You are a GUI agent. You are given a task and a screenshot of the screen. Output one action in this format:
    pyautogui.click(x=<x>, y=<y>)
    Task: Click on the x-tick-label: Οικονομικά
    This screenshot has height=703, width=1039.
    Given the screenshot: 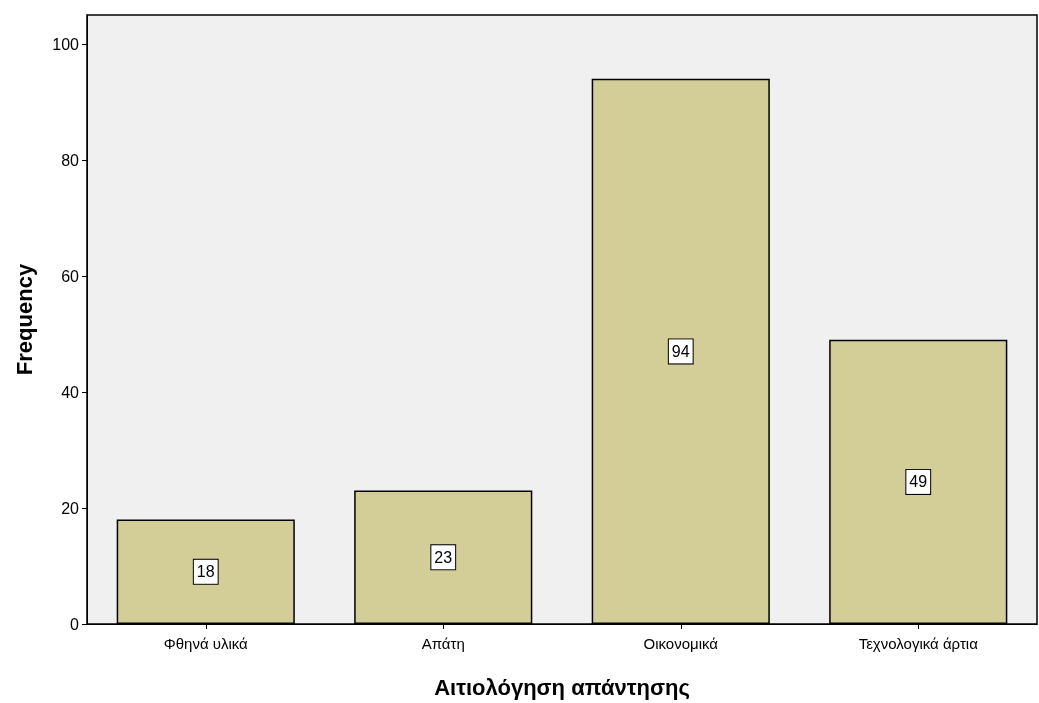 What is the action you would take?
    pyautogui.click(x=681, y=643)
    